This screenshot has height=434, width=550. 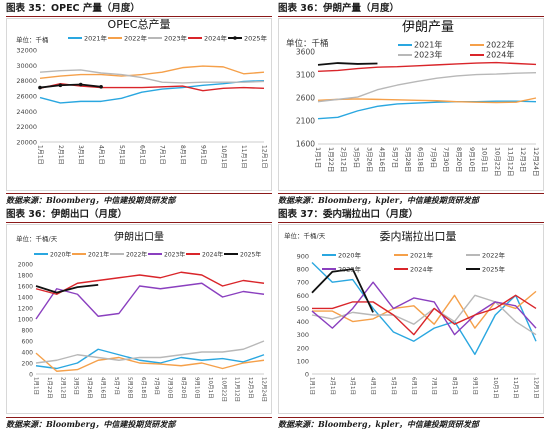 What do you see at coordinates (303, 283) in the screenshot?
I see `y-tick-label: 700` at bounding box center [303, 283].